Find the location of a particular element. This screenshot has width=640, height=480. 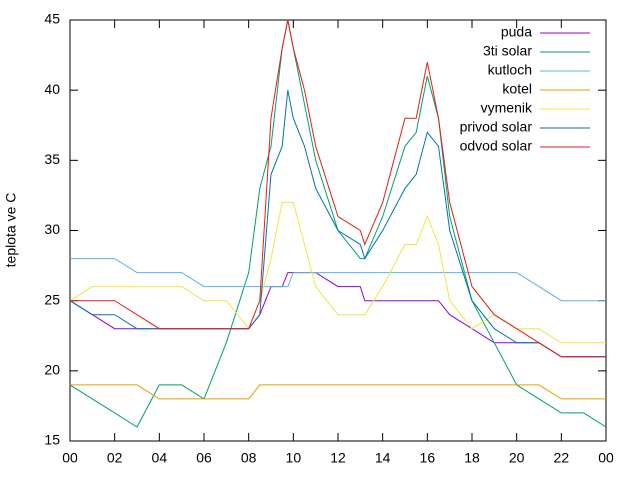

x-tick-label: 02 is located at coordinates (115, 458).